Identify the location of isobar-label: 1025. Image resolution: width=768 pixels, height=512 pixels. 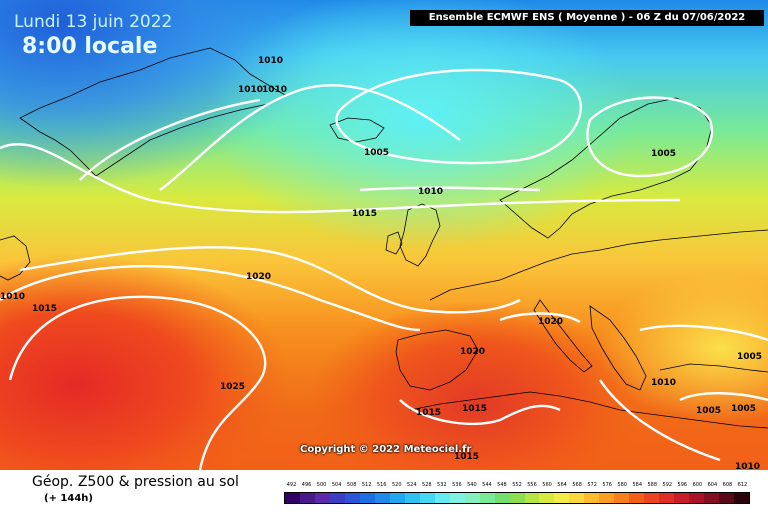
(232, 387).